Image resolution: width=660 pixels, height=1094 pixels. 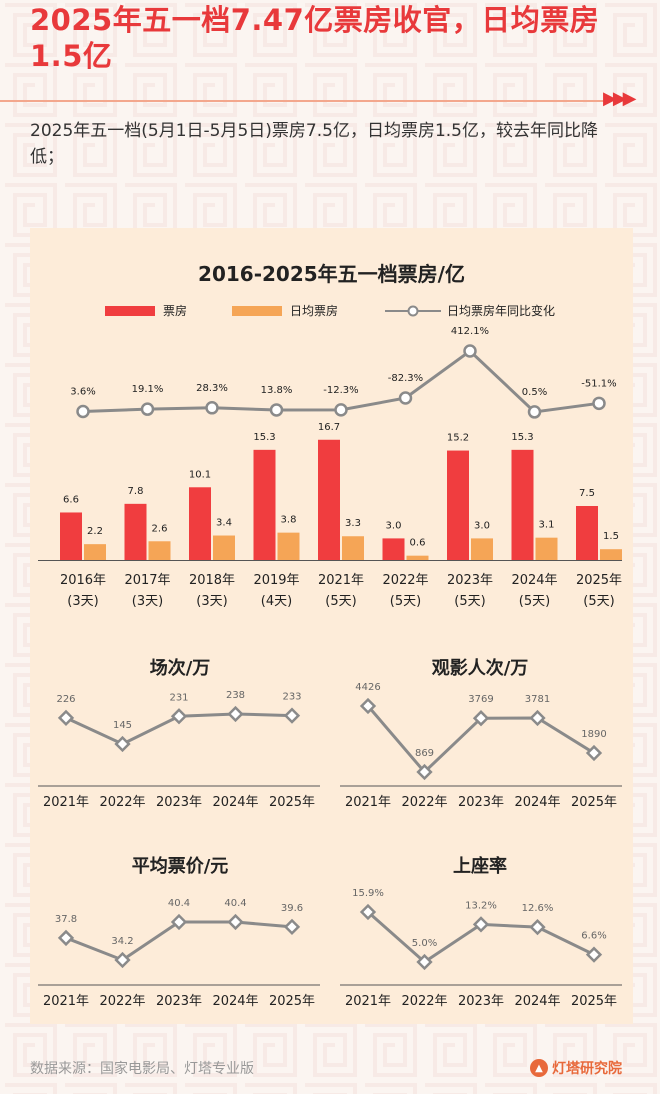 I want to click on brand-logo-text: 灯塔研究院, so click(x=587, y=1069).